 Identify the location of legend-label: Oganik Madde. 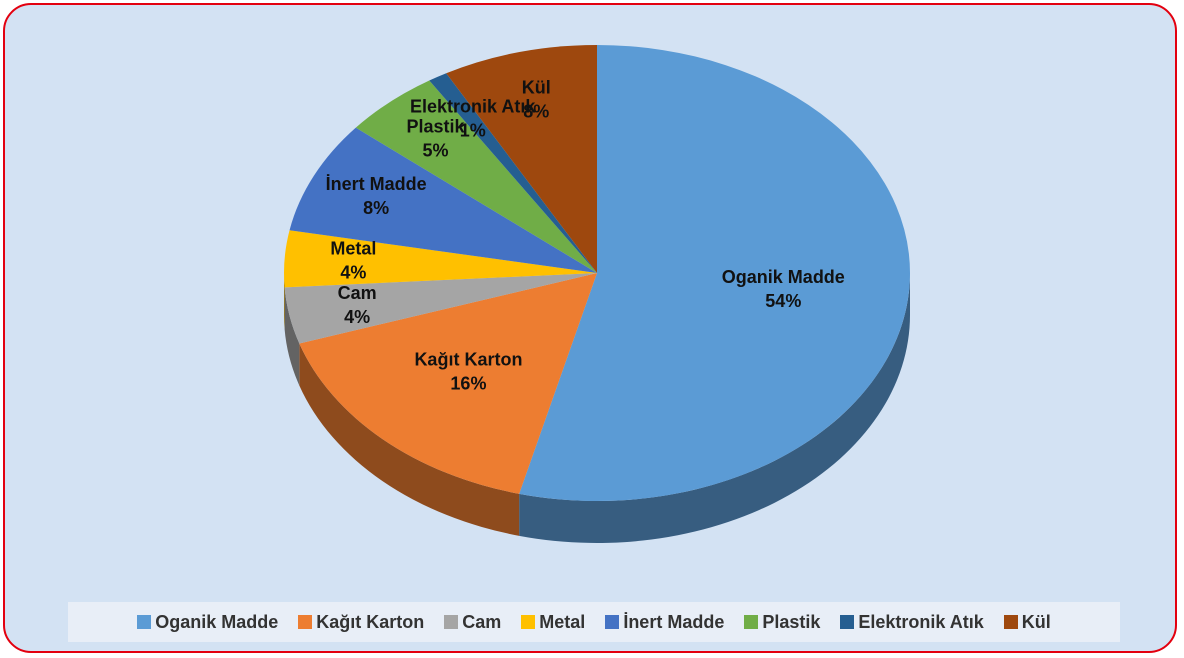
(217, 621).